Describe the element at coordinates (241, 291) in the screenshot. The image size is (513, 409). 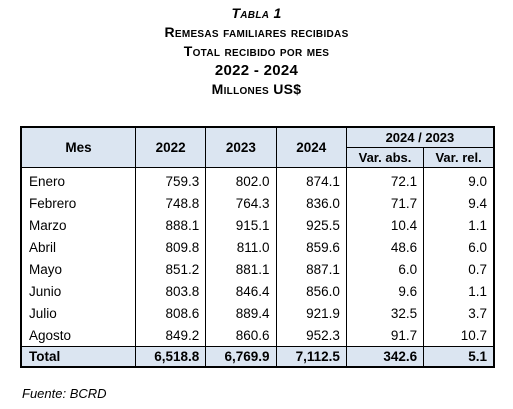
I see `value-2023: 846.4` at that location.